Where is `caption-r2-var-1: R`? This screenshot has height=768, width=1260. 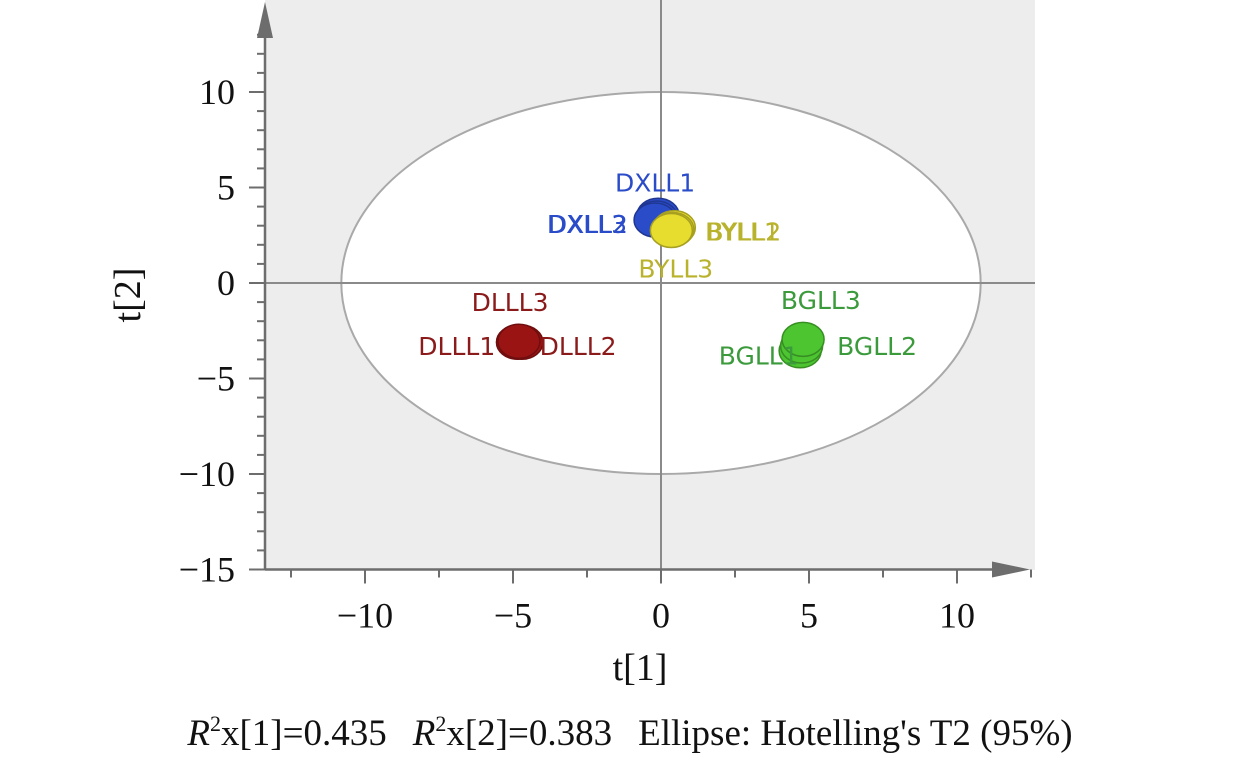
caption-r2-var-1: R is located at coordinates (198, 733).